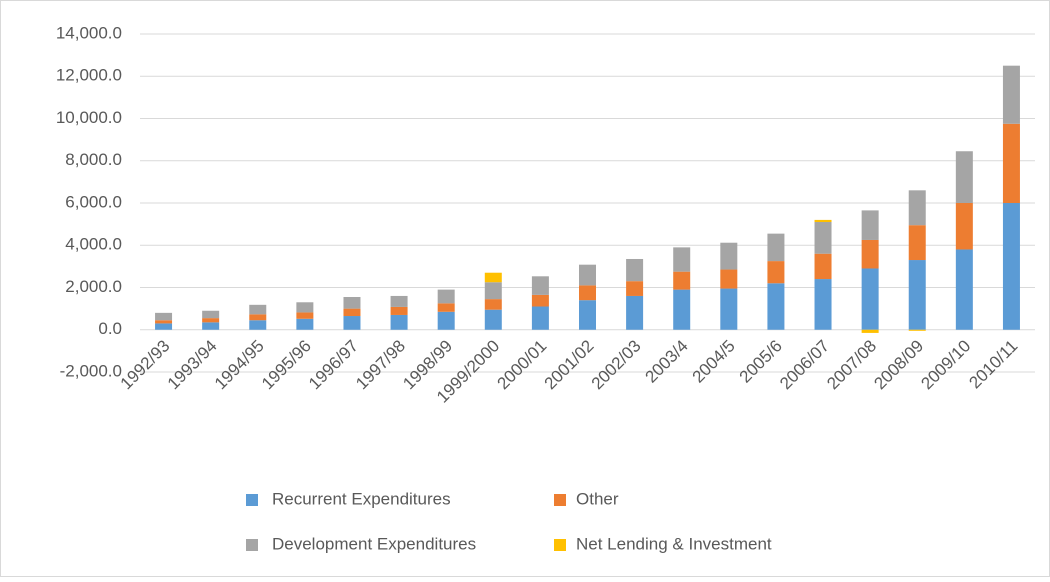 The image size is (1050, 582). Describe the element at coordinates (93, 201) in the screenshot. I see `y-tick-label: 6,000.0` at that location.